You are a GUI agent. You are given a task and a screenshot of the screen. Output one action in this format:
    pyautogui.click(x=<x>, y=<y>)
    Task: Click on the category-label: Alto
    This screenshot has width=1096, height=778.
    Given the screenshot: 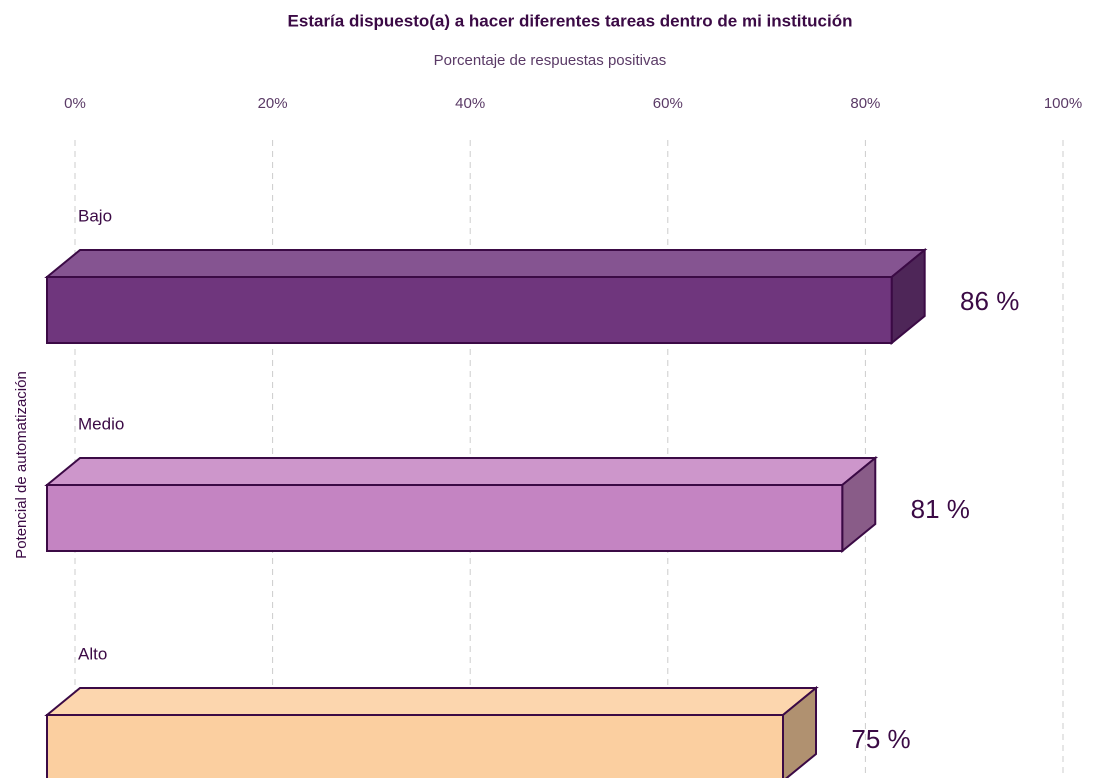 What is the action you would take?
    pyautogui.click(x=92, y=653)
    